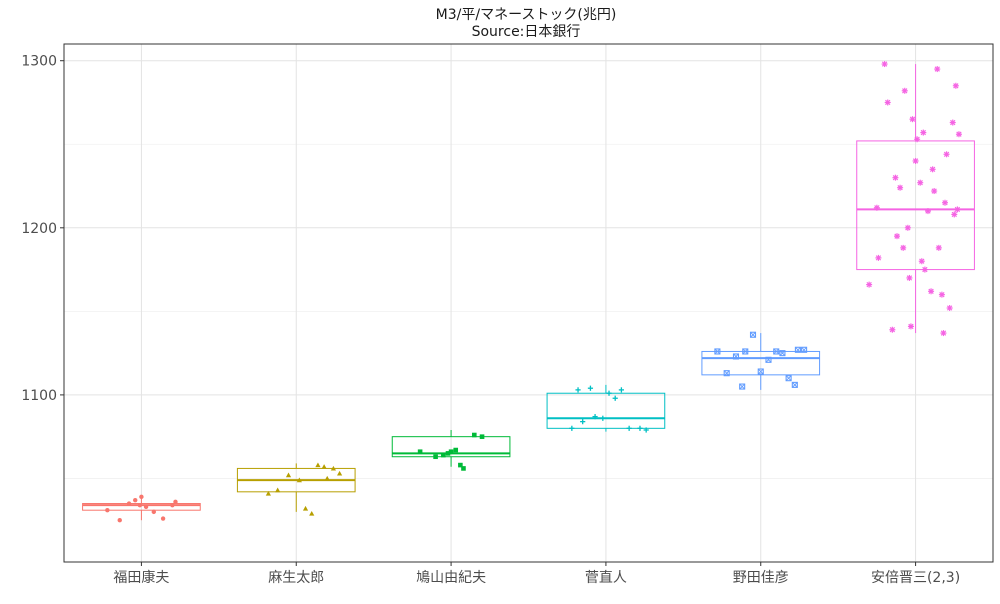  I want to click on chart-subtitle: Source:日本銀行, so click(526, 32).